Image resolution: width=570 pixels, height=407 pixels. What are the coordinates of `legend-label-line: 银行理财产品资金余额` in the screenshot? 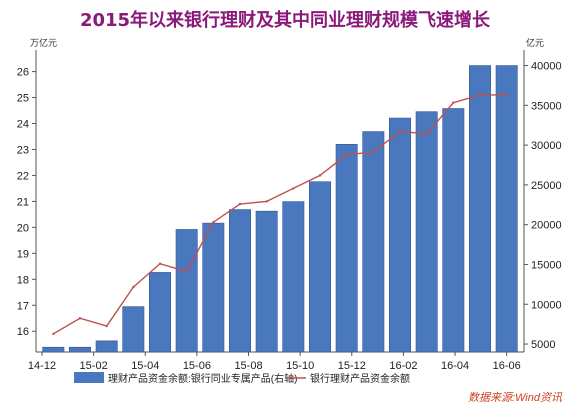 It's located at (360, 378).